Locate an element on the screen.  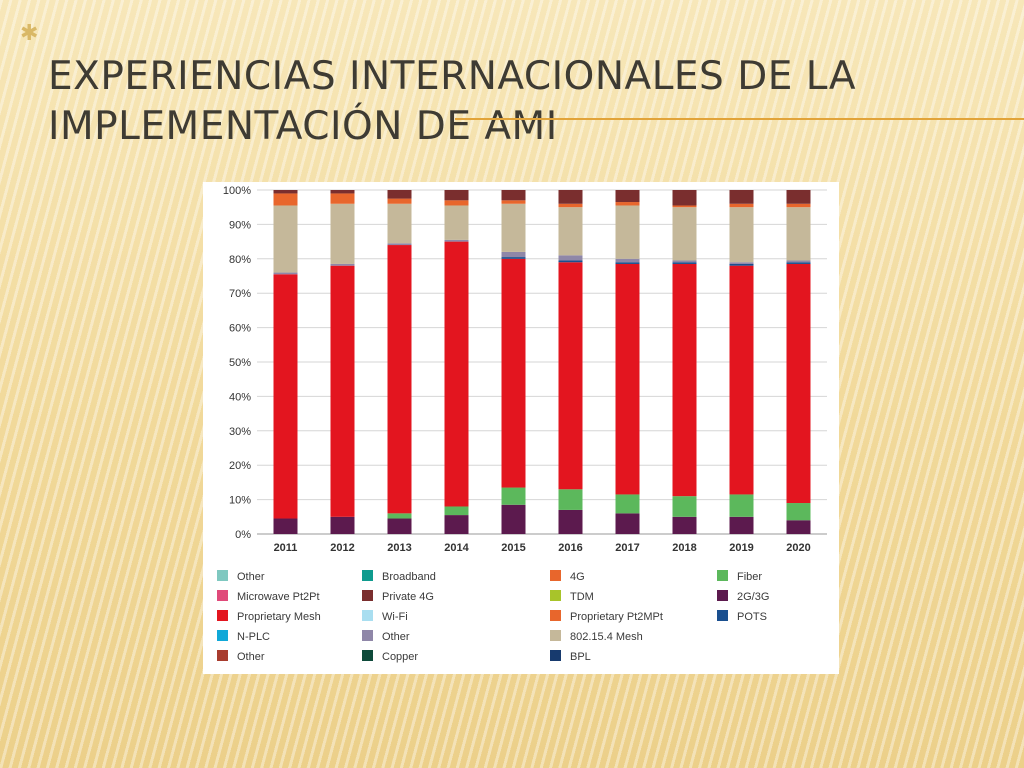
slide-title-line-1: Experiencias internacionales de la is located at coordinates (452, 76).